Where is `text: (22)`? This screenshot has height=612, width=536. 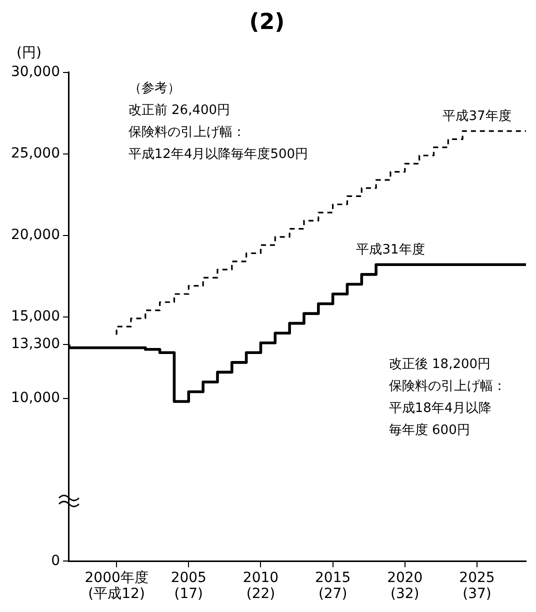 text: (22) is located at coordinates (261, 594).